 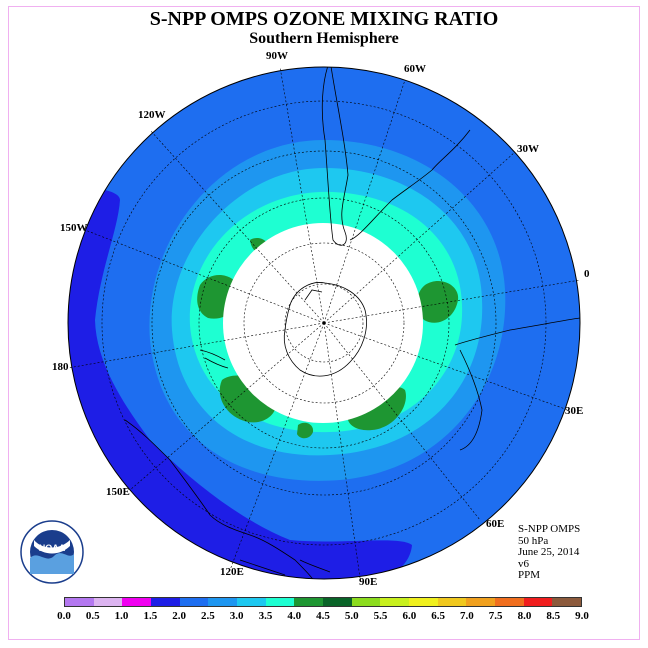 I want to click on colorbar-tick-label: 2.0, so click(x=179, y=616).